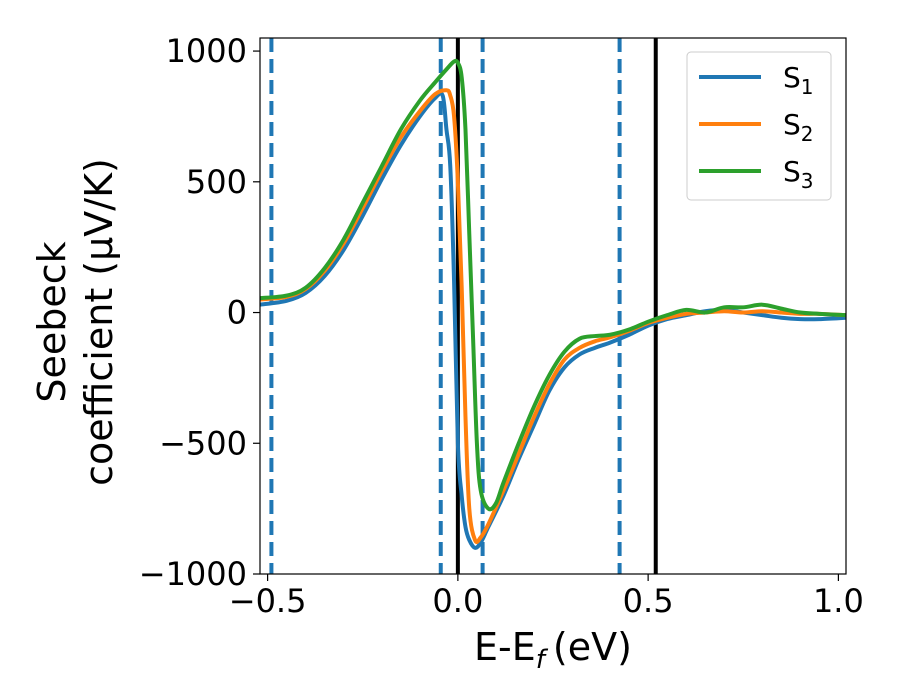  What do you see at coordinates (592, 647) in the screenshot?
I see `x-axis-label-unit: (eV)` at bounding box center [592, 647].